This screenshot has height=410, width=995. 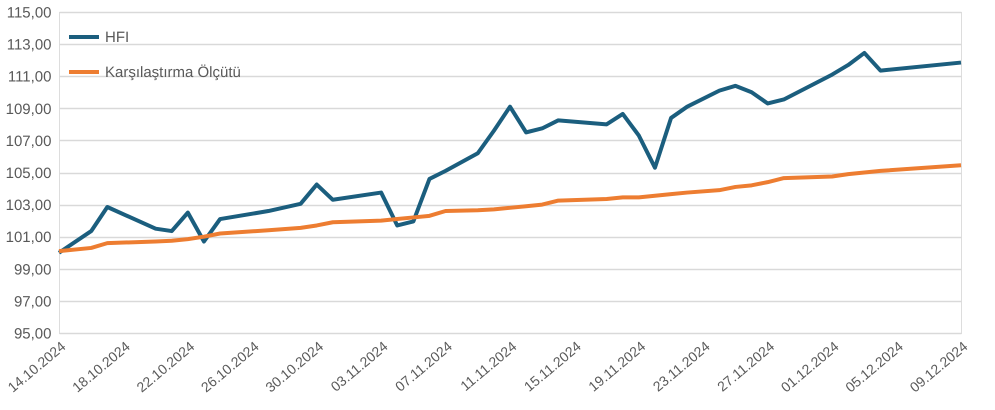 What do you see at coordinates (29, 109) in the screenshot?
I see `y-tick-label: 109,00` at bounding box center [29, 109].